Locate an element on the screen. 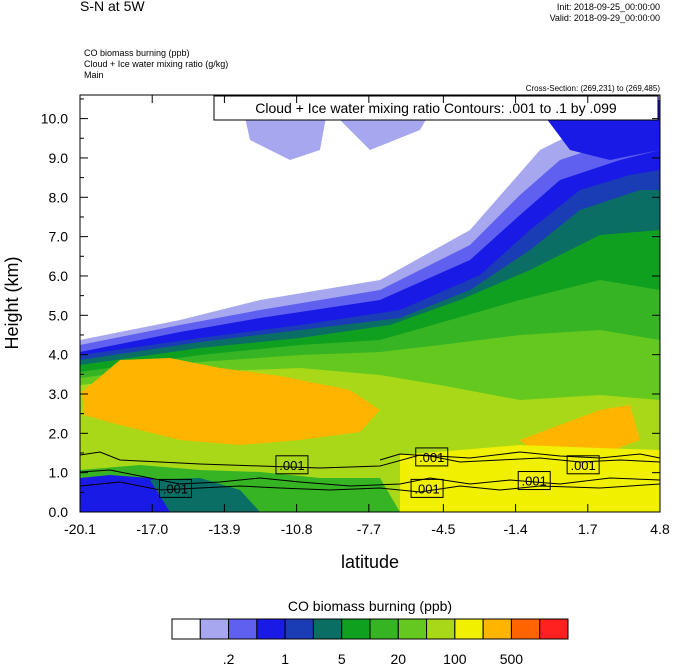 The height and width of the screenshot is (668, 674). x-tick-label: -17.0 is located at coordinates (152, 529).